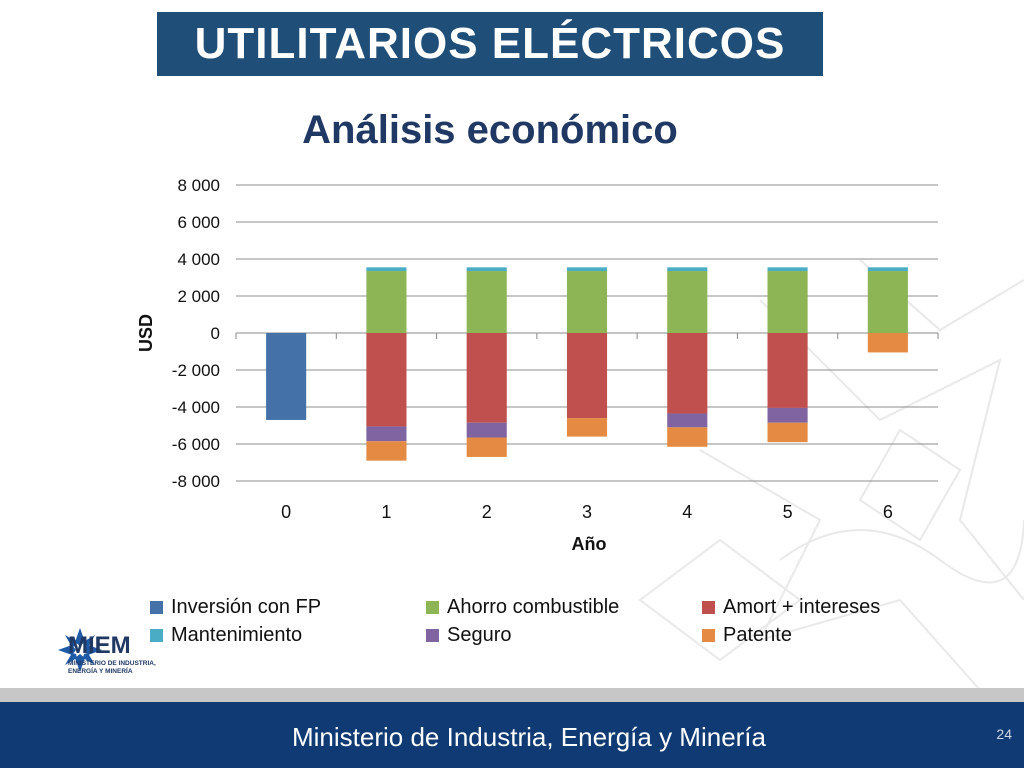 This screenshot has height=768, width=1024. I want to click on y-tick-label: 8 000, so click(198, 185).